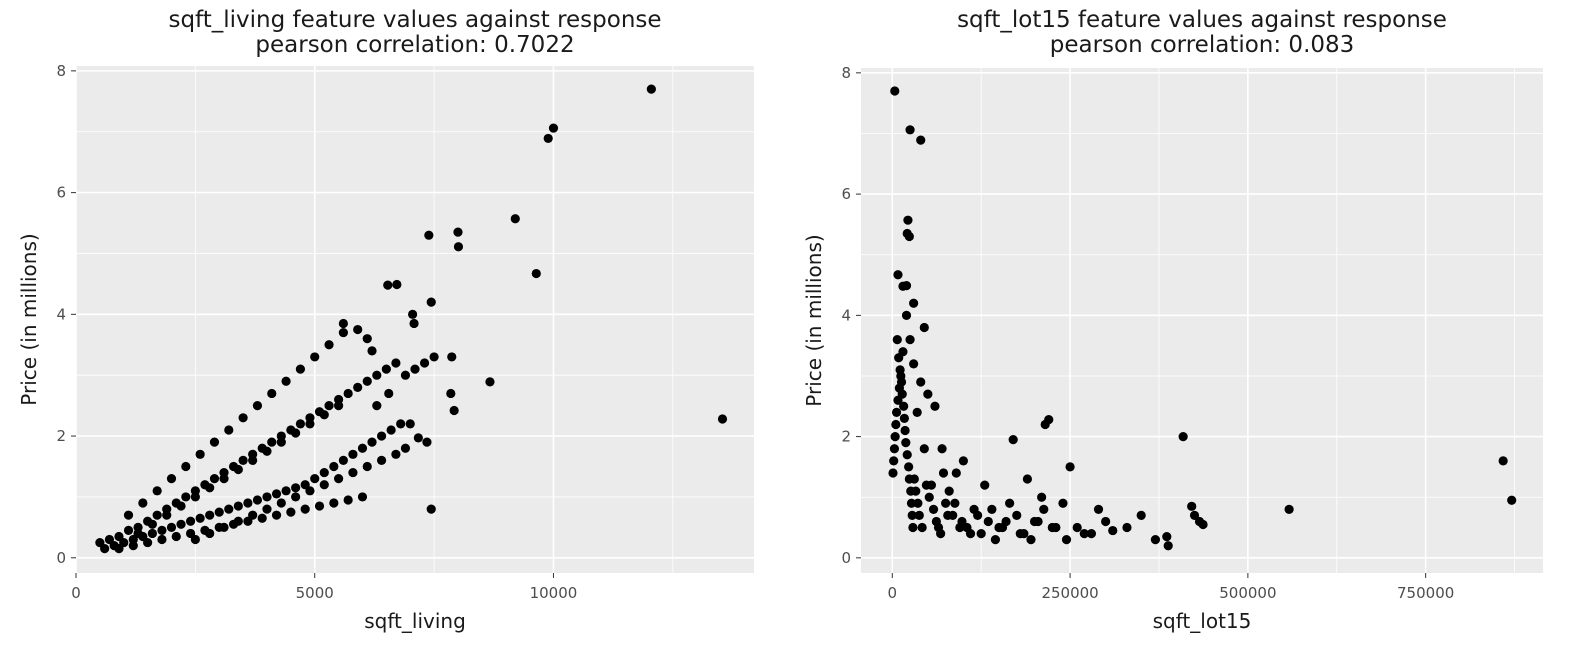 The width and height of the screenshot is (1570, 649). I want to click on y-axis-label: Price (in millions), so click(814, 320).